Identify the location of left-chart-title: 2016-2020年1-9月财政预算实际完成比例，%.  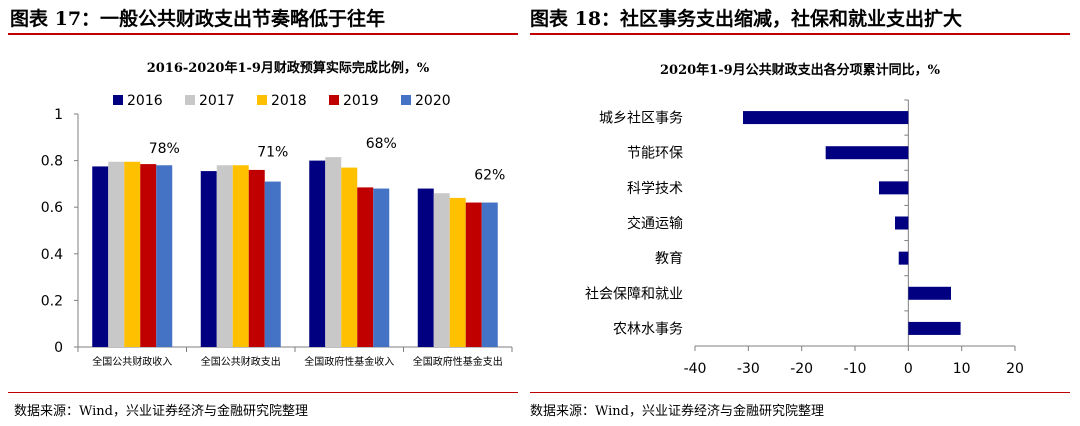
(288, 68).